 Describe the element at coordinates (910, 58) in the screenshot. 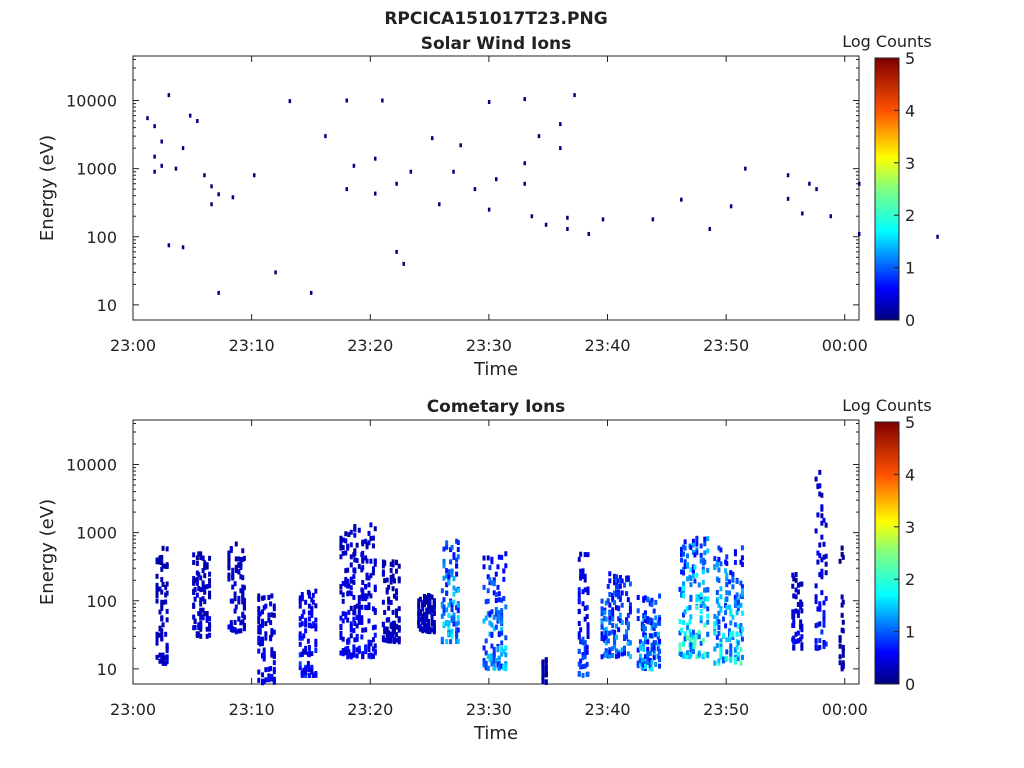

I see `colorbar-tick-label: 5` at that location.